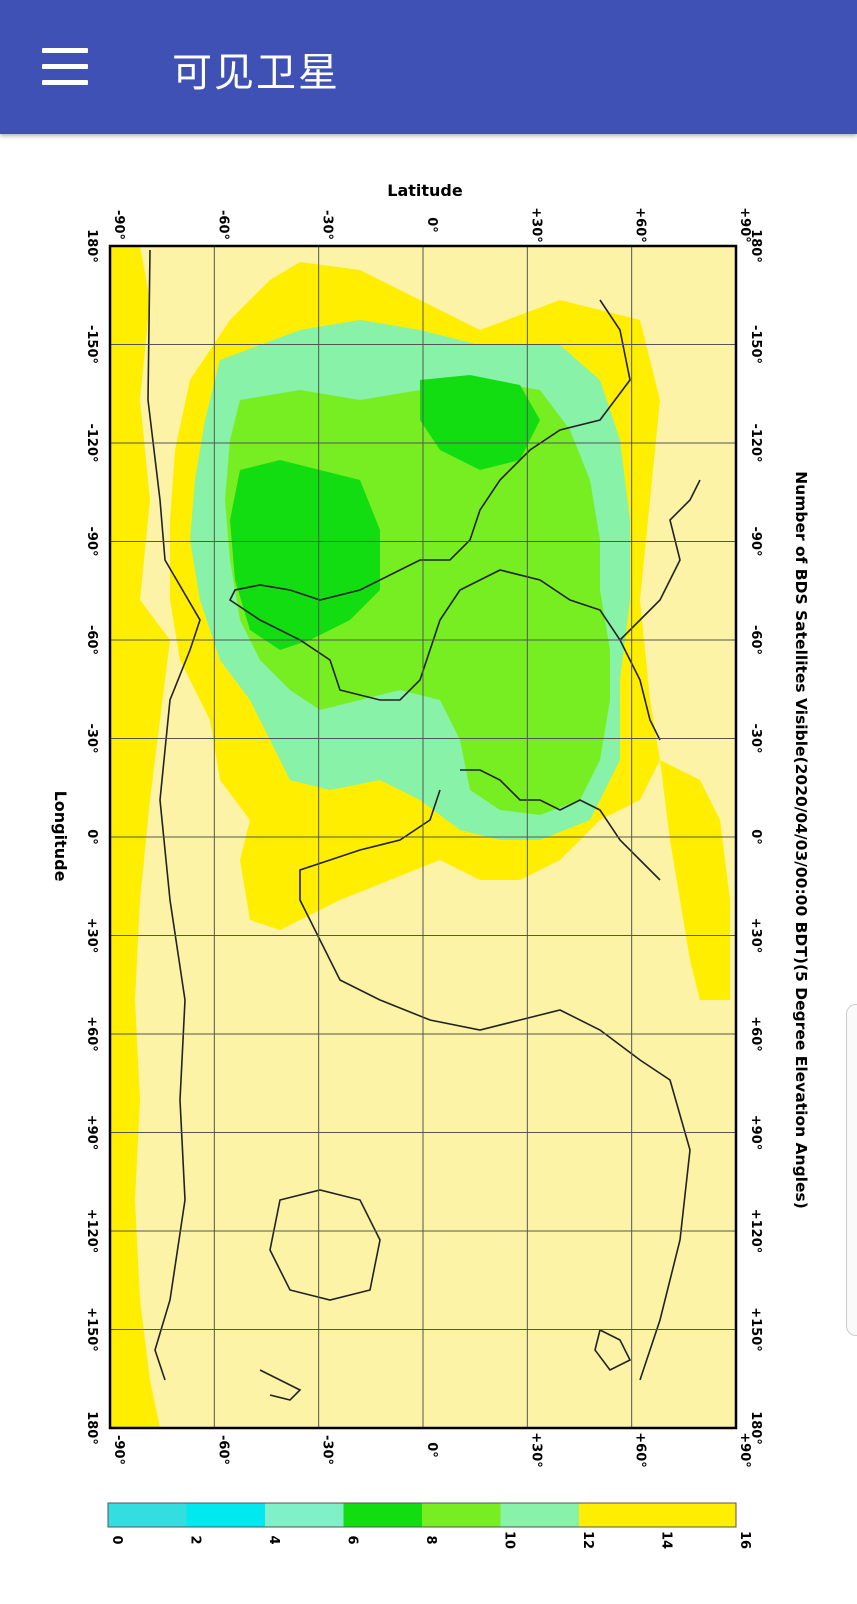 The height and width of the screenshot is (1604, 857). What do you see at coordinates (256, 73) in the screenshot?
I see `page-title: 可见卫星` at bounding box center [256, 73].